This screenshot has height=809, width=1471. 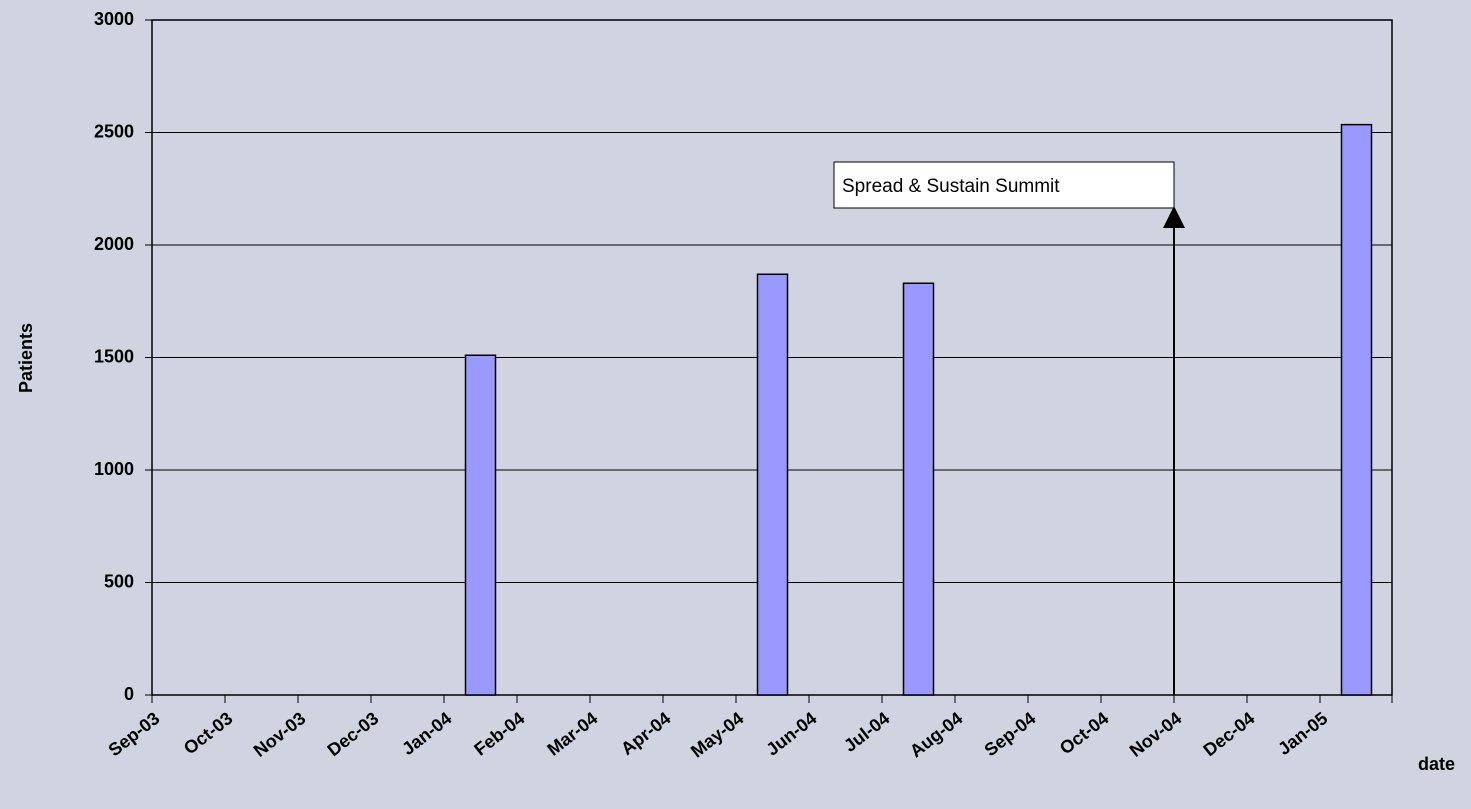 What do you see at coordinates (280, 734) in the screenshot?
I see `x-tick-label: Nov-03` at bounding box center [280, 734].